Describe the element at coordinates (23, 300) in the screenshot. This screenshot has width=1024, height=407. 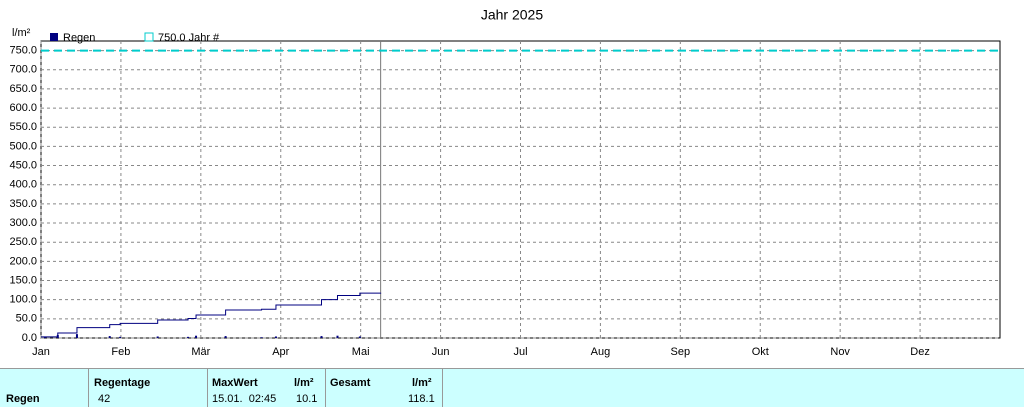
I see `y-tick-label: 100.0` at that location.